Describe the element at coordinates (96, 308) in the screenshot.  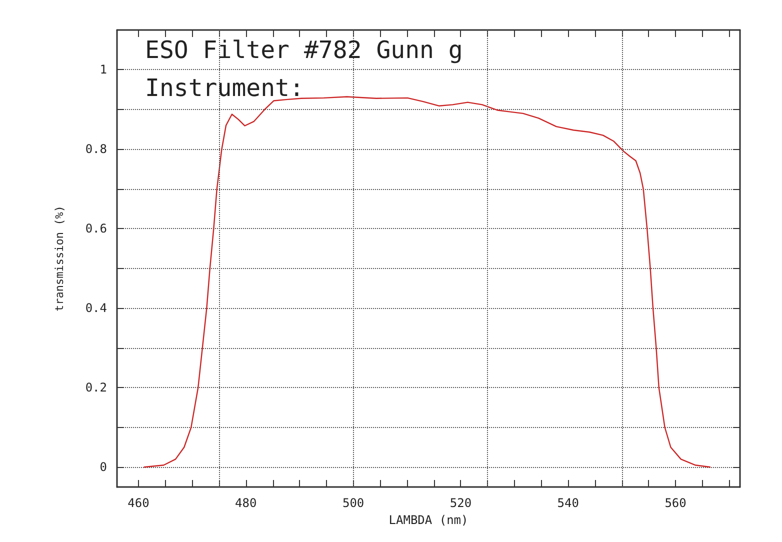
I see `y-tick-label: 0.4` at that location.